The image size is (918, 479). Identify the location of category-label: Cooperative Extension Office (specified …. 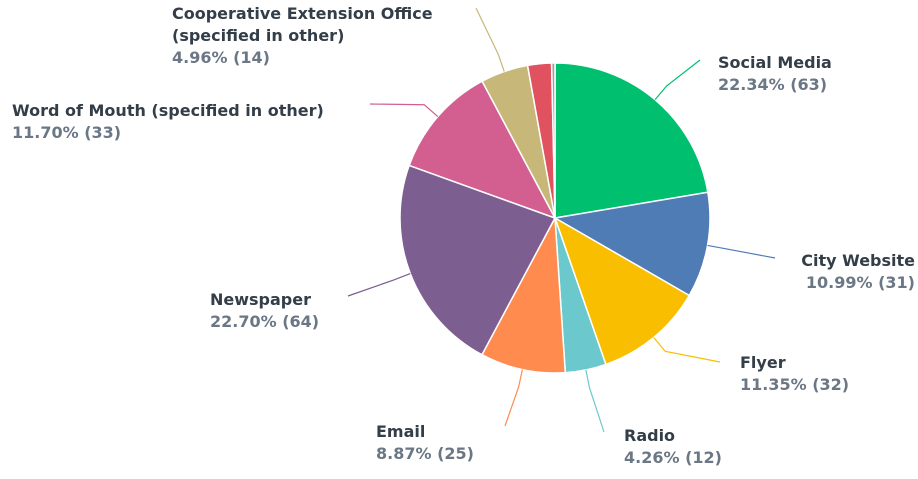
(302, 24).